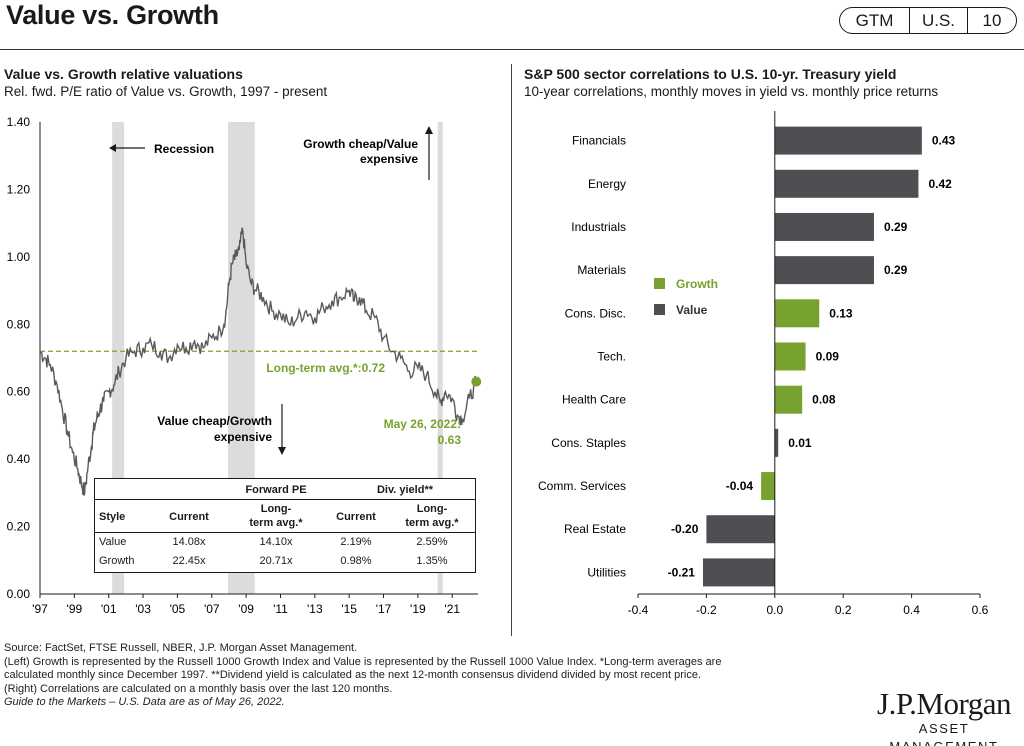  What do you see at coordinates (848, 140) in the screenshot?
I see `bar-financials` at bounding box center [848, 140].